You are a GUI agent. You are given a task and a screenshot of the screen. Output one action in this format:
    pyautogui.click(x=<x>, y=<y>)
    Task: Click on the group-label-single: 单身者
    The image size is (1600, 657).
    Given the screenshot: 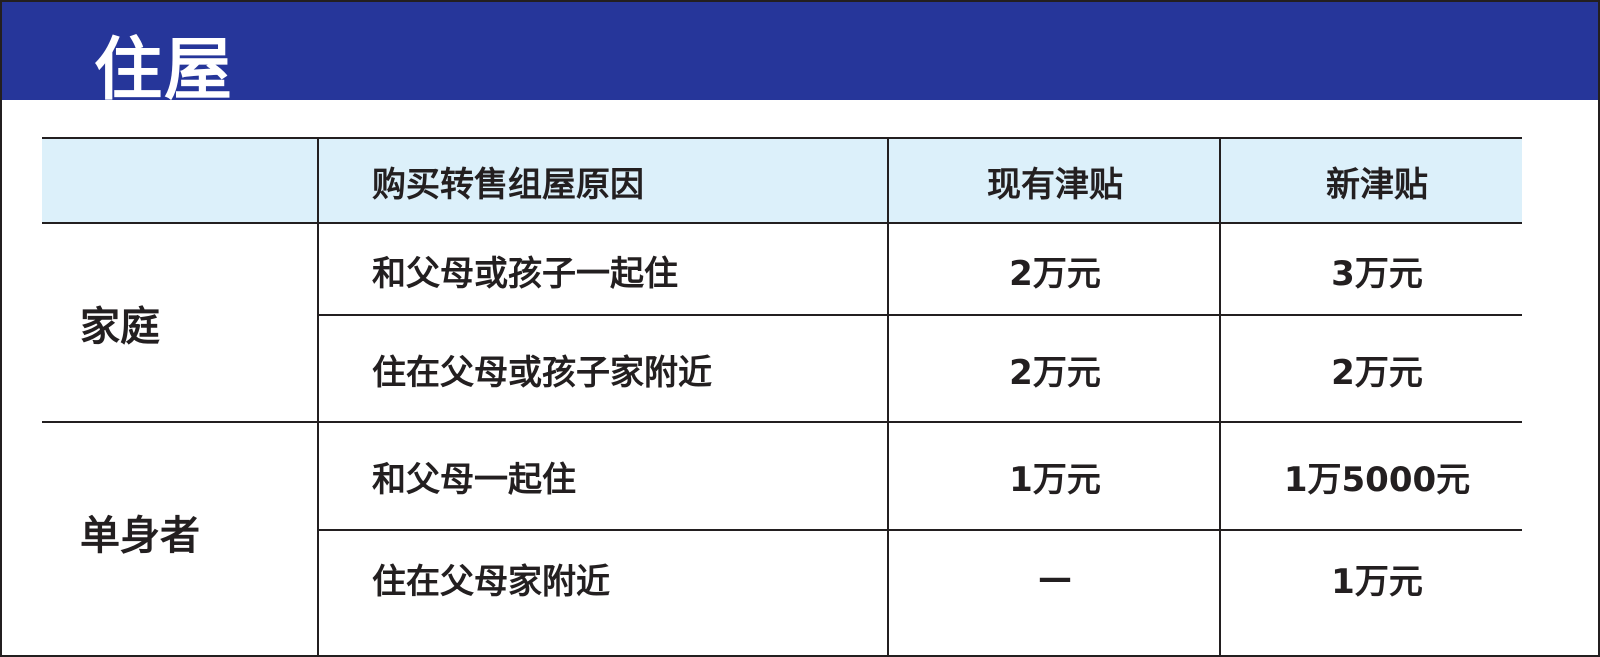 What is the action you would take?
    pyautogui.click(x=140, y=536)
    